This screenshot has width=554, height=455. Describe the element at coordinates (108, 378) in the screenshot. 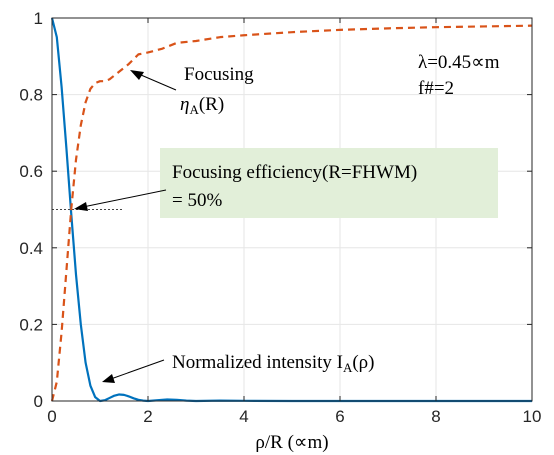

I see `intensity-arrowhead` at that location.